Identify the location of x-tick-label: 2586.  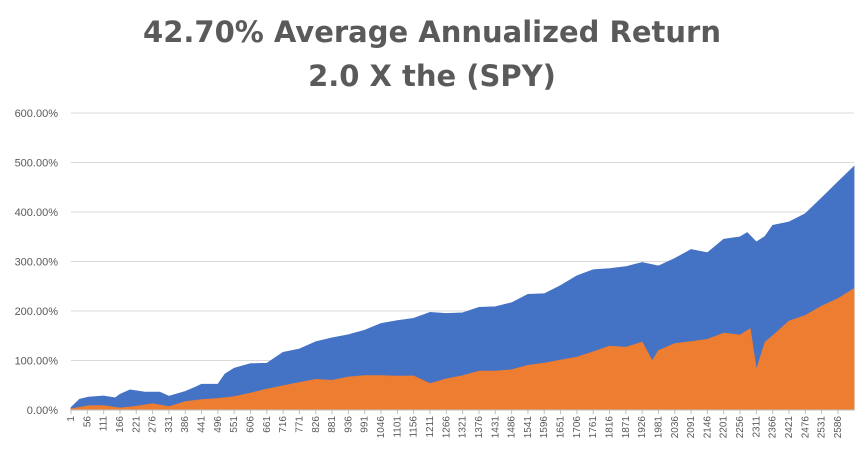
(838, 427).